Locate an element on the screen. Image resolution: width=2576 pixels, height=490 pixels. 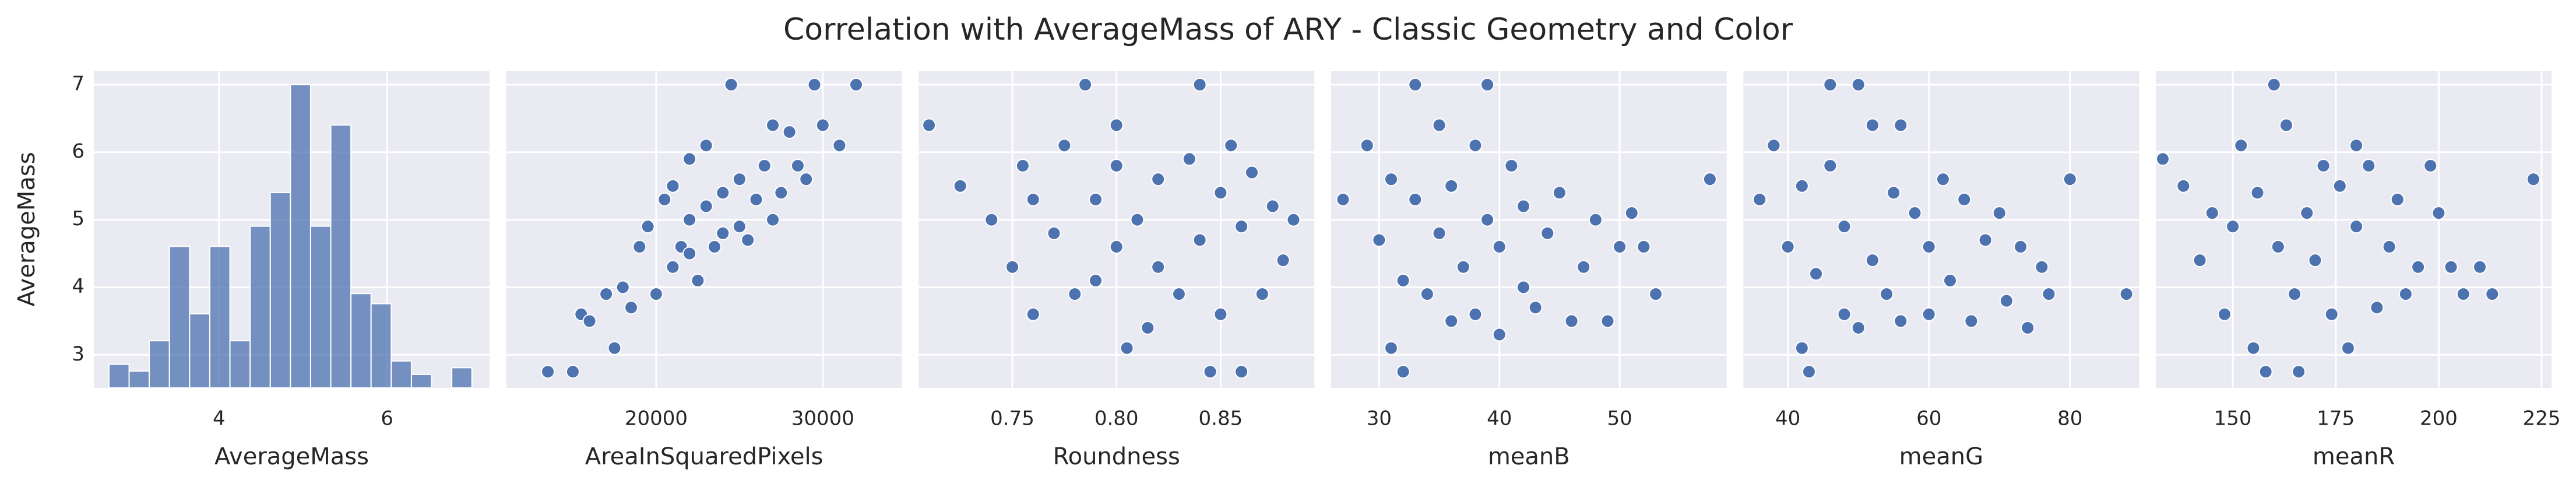
x-tick-label: 225 is located at coordinates (2542, 419).